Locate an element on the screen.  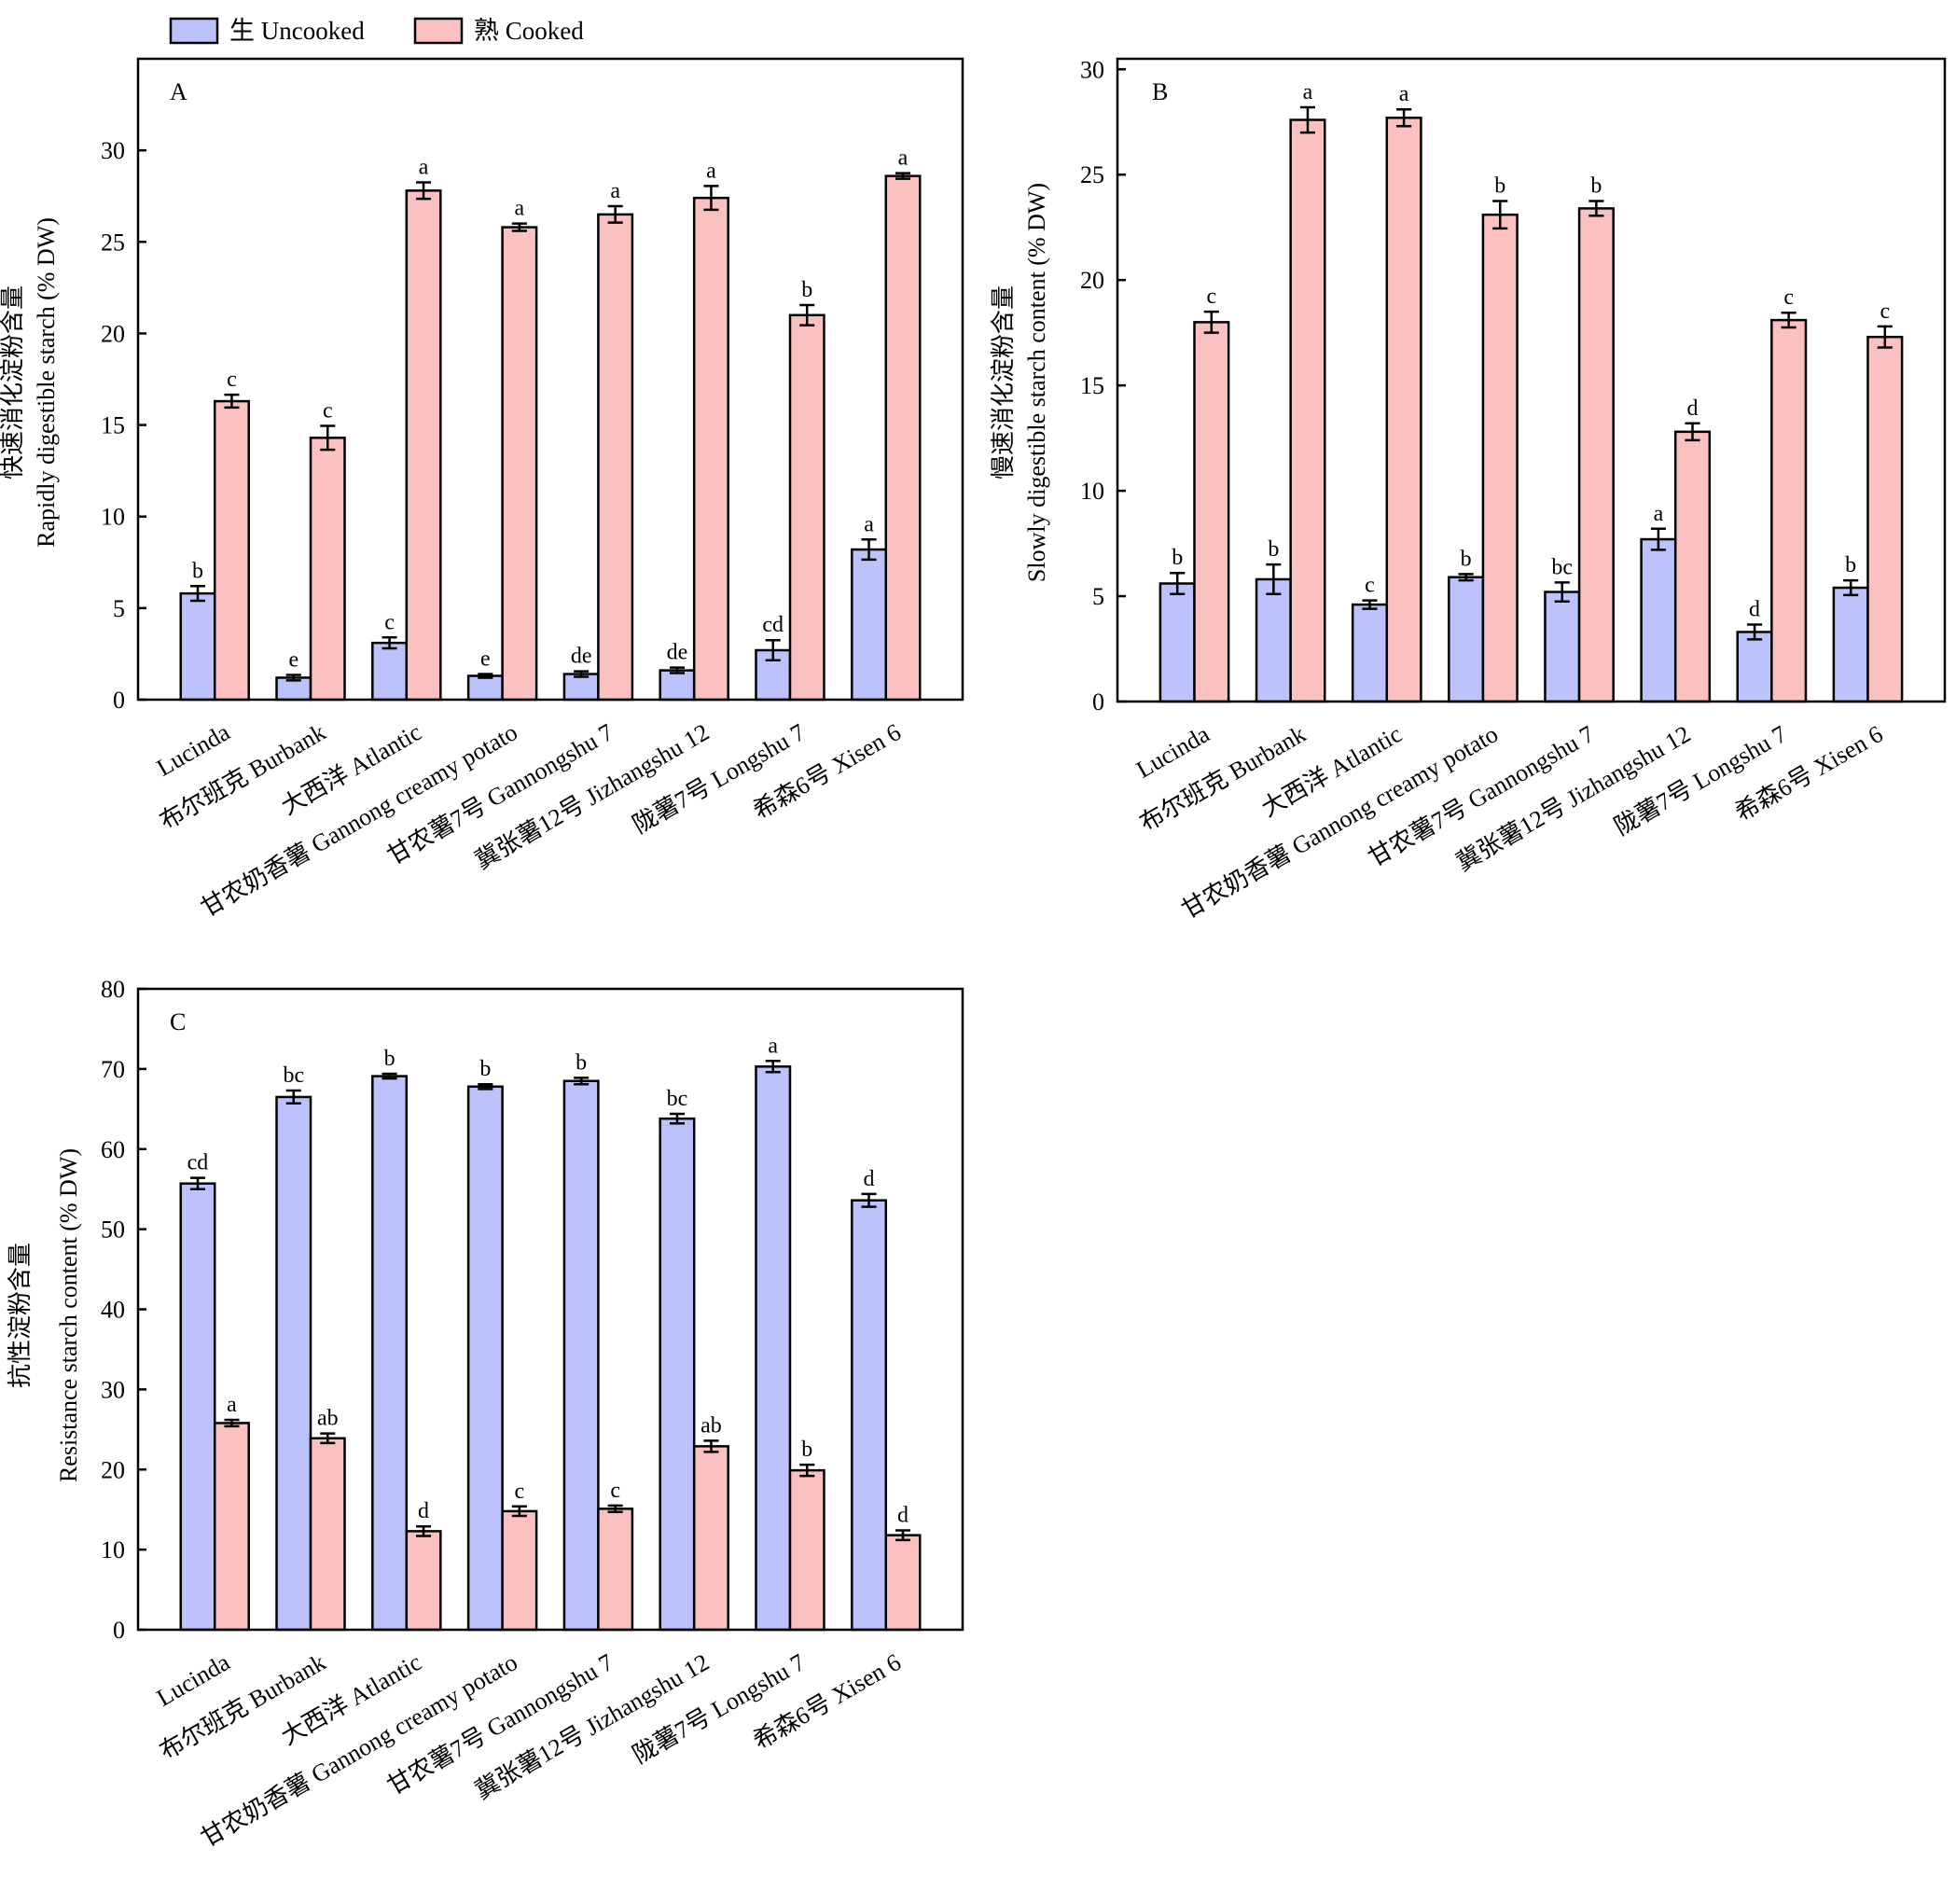
panel-c-sig-label-uncooked-2: b is located at coordinates (389, 1059).